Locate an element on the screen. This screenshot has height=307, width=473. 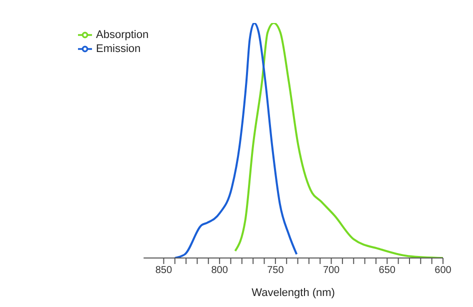
x-tick-label: 850 is located at coordinates (163, 270).